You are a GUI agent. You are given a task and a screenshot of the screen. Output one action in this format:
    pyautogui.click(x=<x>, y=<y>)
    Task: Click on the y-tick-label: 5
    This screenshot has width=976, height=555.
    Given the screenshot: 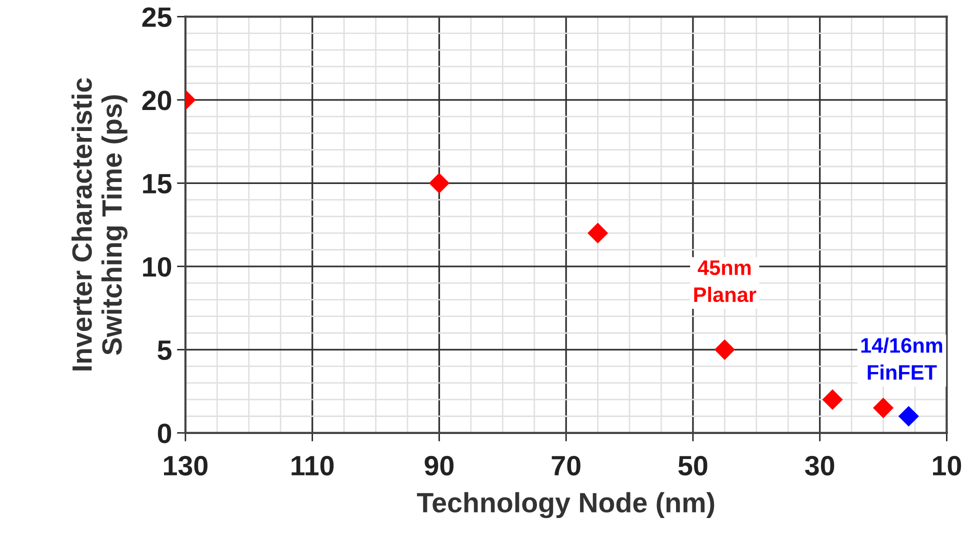 What is the action you would take?
    pyautogui.click(x=165, y=350)
    